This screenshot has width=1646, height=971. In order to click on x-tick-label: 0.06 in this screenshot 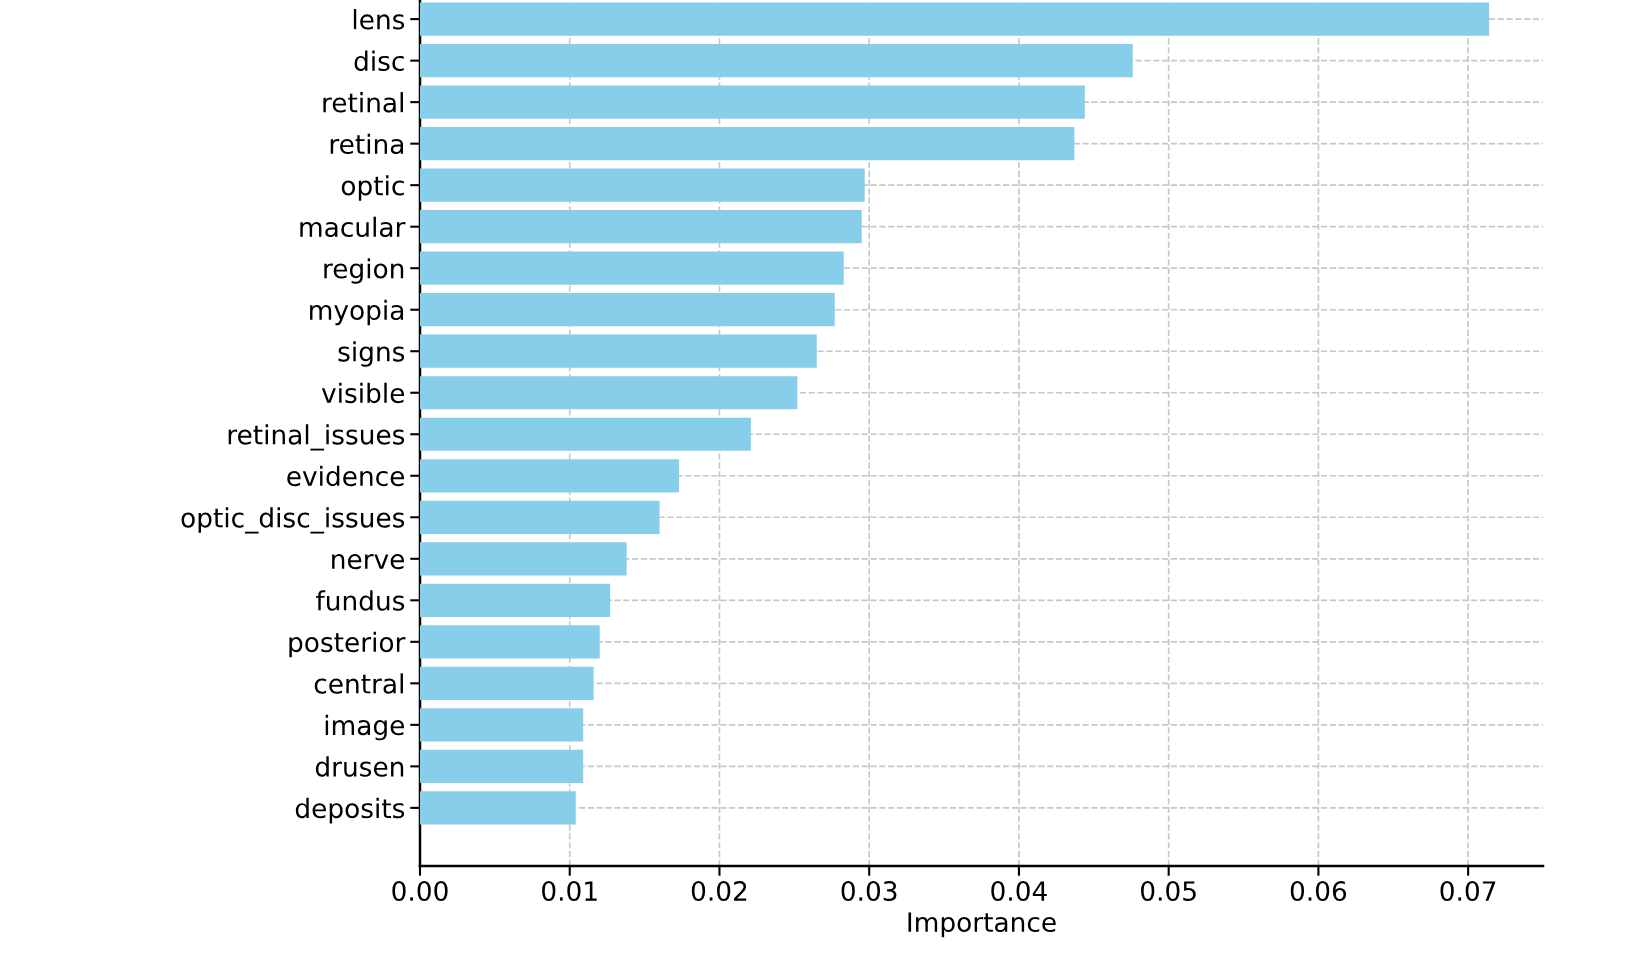, I will do `click(1318, 891)`.